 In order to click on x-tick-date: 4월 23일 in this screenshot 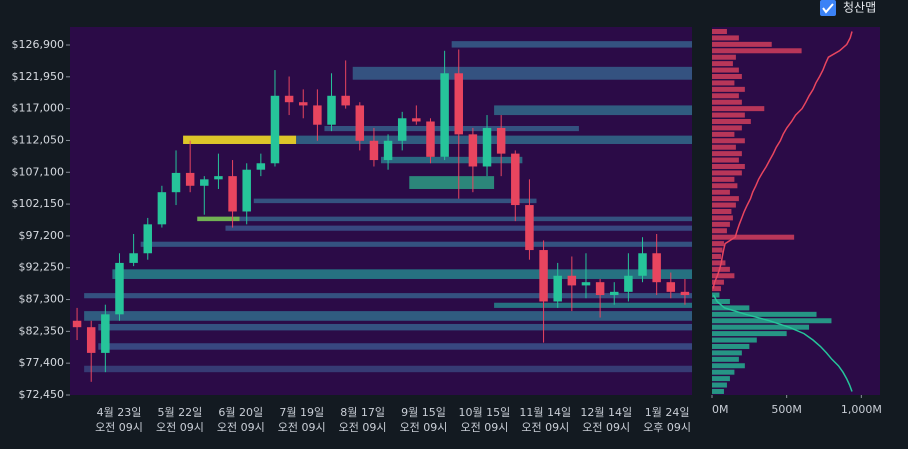, I will do `click(119, 412)`.